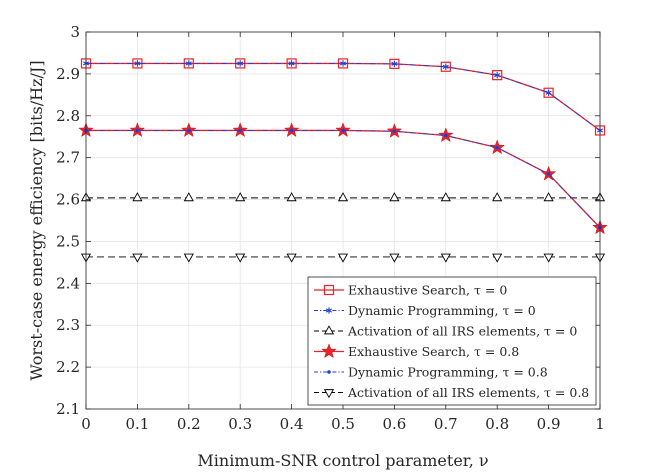 The image size is (664, 473). I want to click on legend-box, so click(452, 341).